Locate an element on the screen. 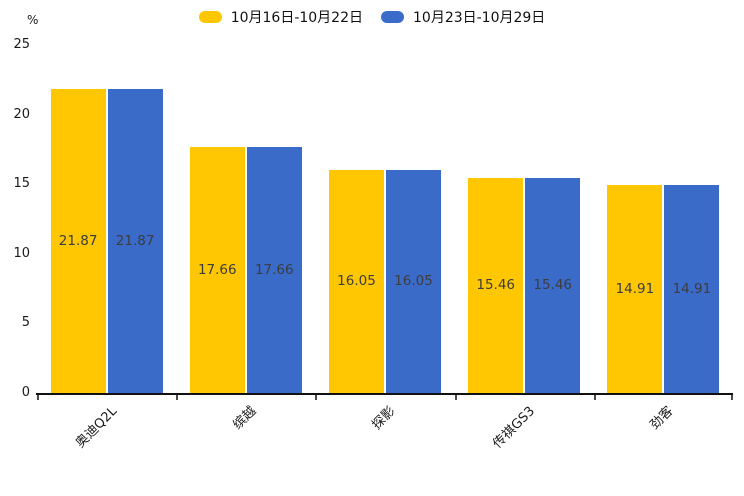  bar-series-0-劲客: 14.91 is located at coordinates (635, 289).